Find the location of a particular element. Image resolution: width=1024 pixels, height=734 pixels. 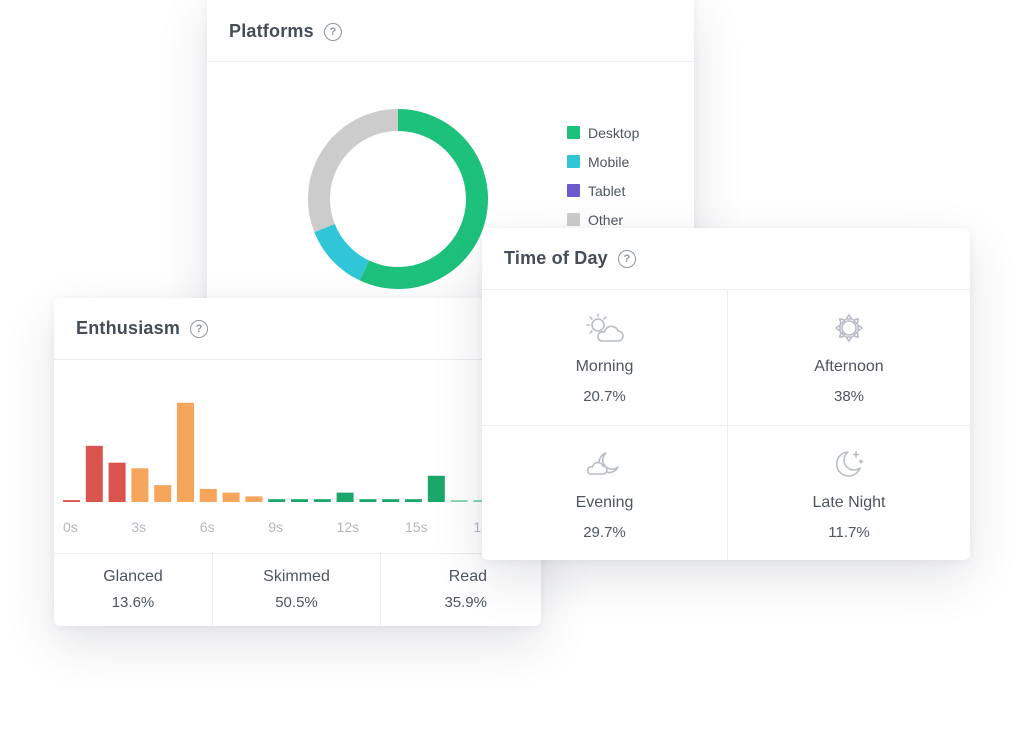

legend-item-mobile: Mobile is located at coordinates (603, 161).